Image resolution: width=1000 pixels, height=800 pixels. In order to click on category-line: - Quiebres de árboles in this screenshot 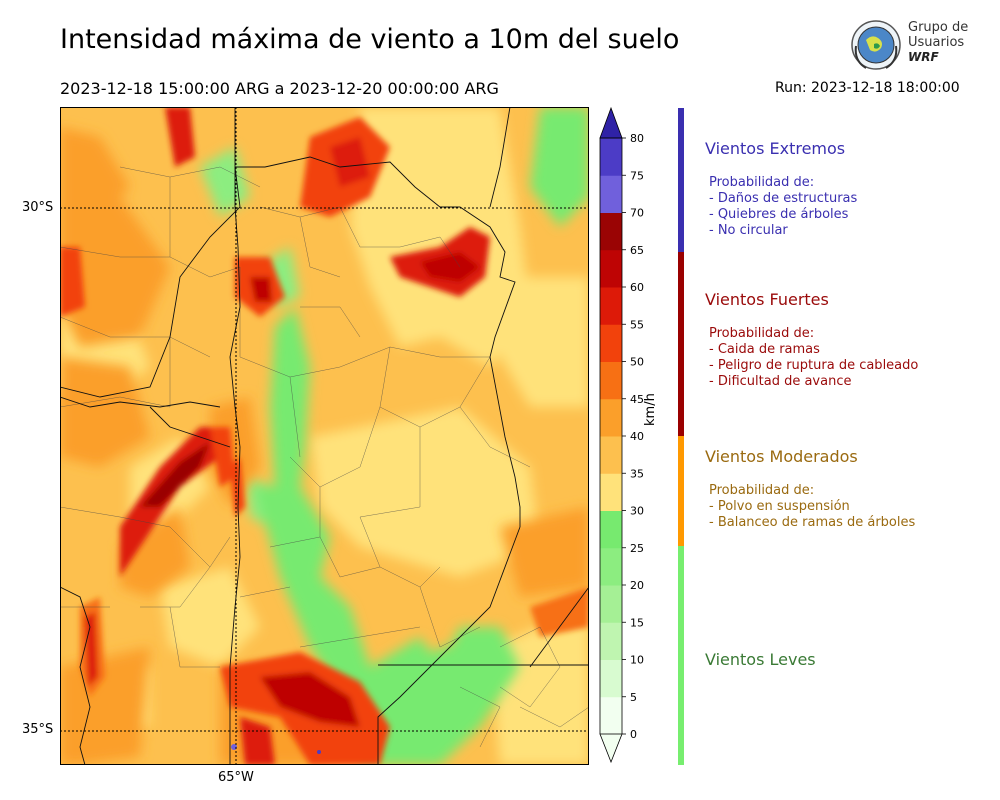, I will do `click(779, 214)`.